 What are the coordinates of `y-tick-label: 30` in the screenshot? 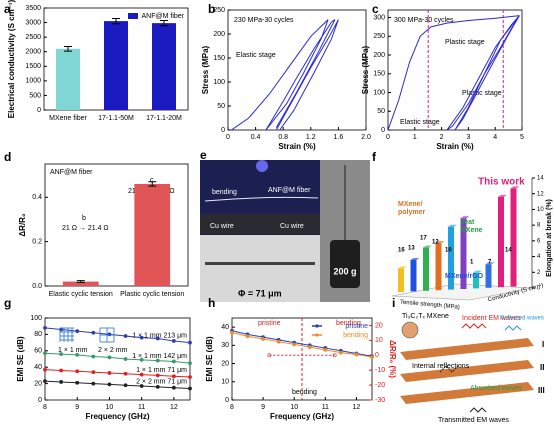 It's located at (225, 345).